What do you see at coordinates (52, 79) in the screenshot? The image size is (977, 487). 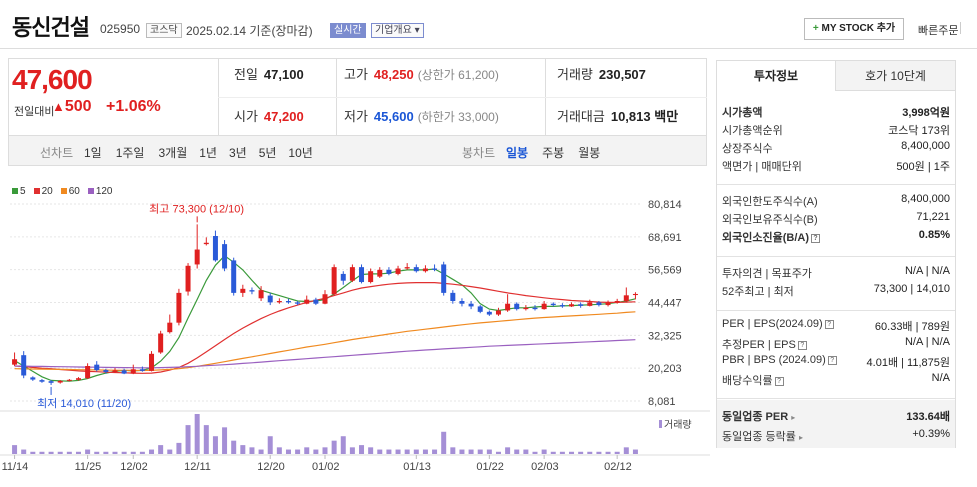 I see `current-price: 47,600` at bounding box center [52, 79].